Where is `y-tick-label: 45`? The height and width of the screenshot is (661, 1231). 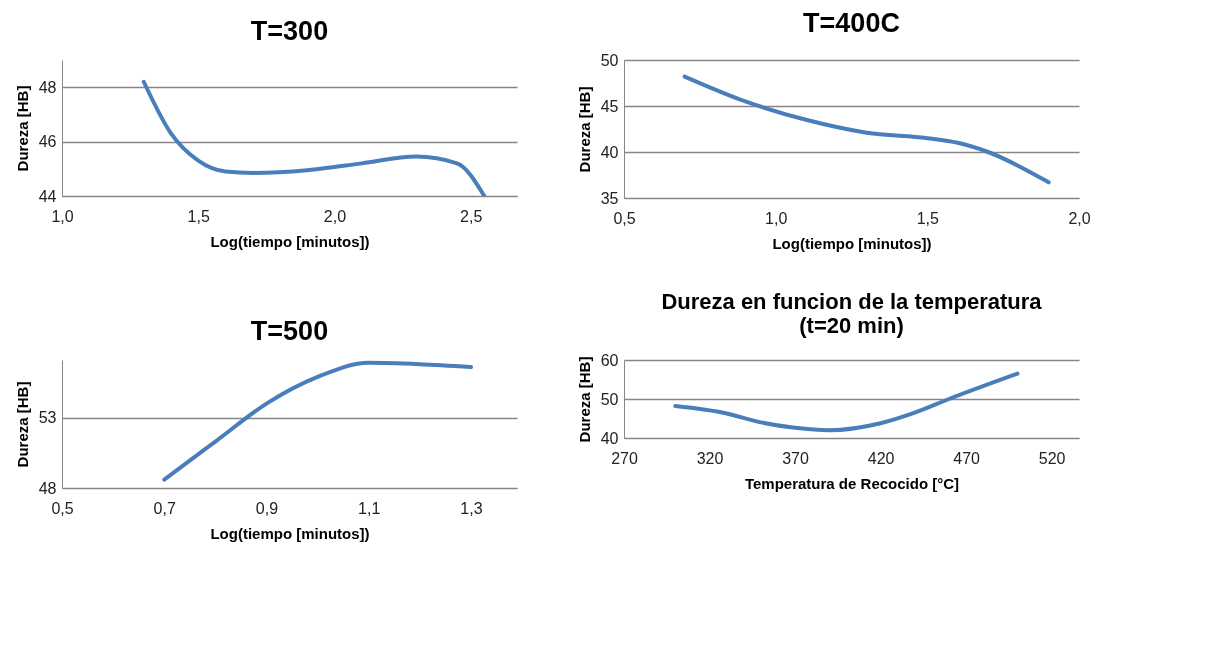
y-tick-label: 45 is located at coordinates (609, 106).